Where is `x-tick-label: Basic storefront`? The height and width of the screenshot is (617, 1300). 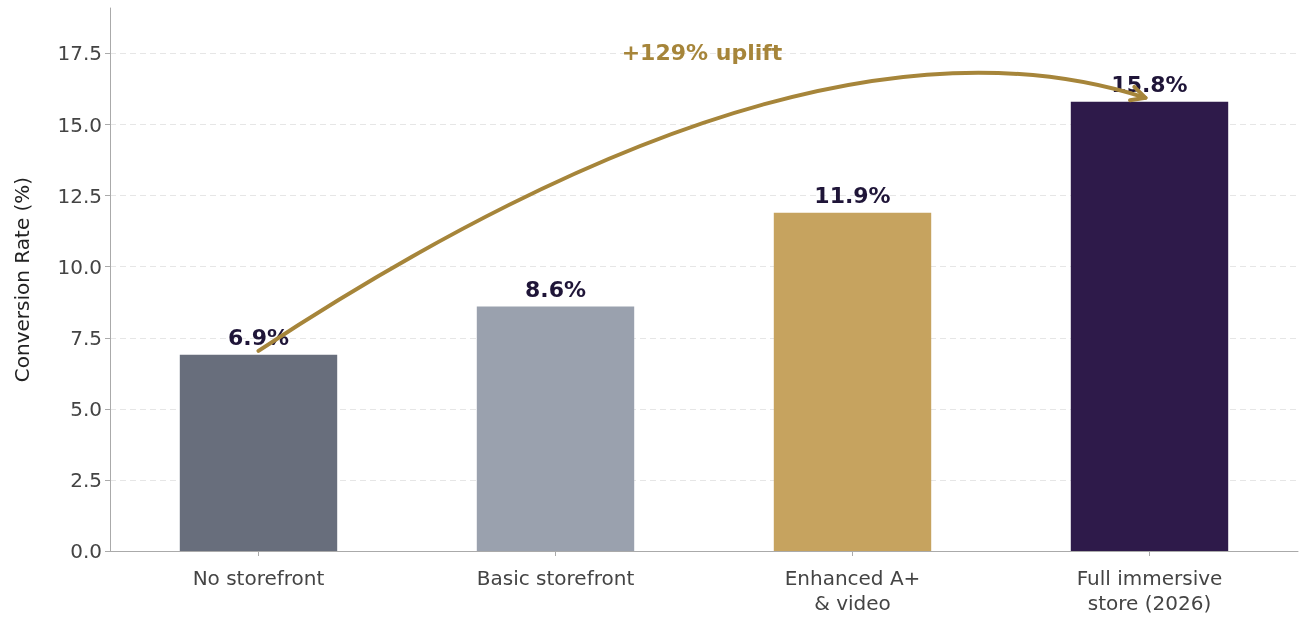
x-tick-label: Basic storefront is located at coordinates (555, 577).